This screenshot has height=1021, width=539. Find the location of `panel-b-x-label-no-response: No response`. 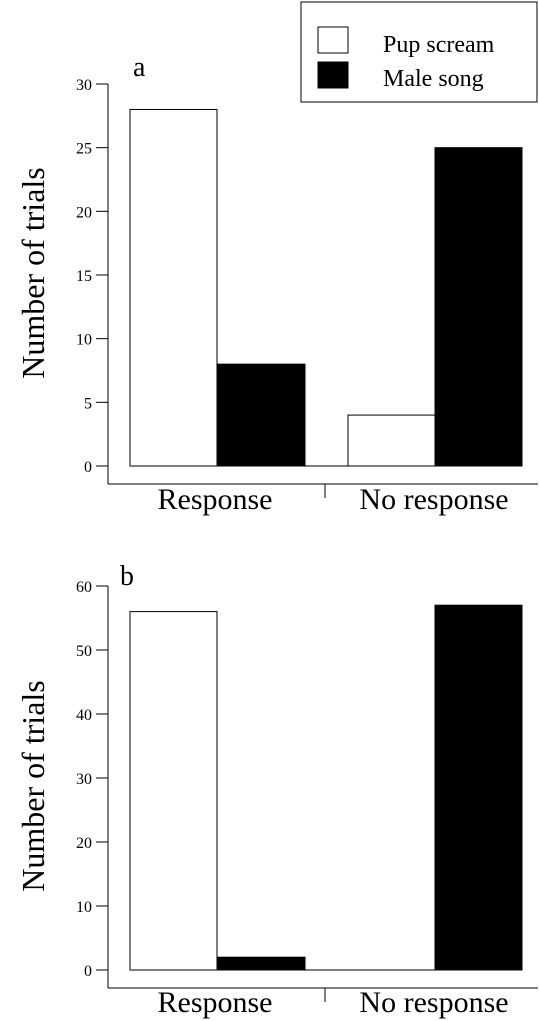

panel-b-x-label-no-response: No response is located at coordinates (433, 1002).